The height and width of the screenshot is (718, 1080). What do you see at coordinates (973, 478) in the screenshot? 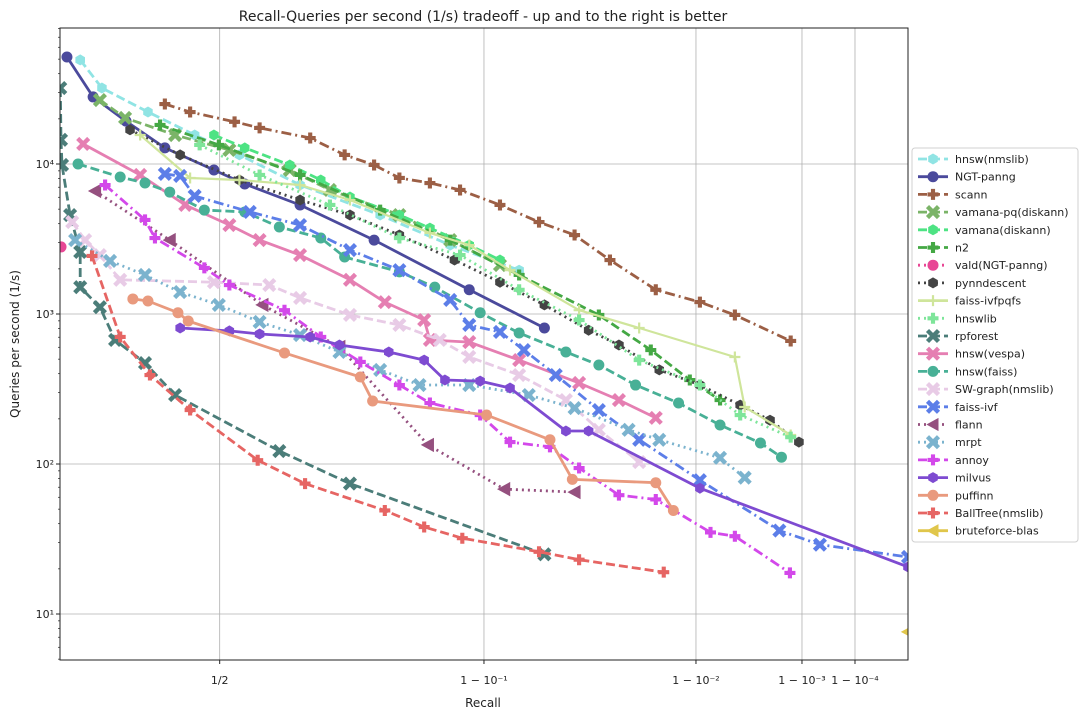
I see `legend-label: milvus` at bounding box center [973, 478].